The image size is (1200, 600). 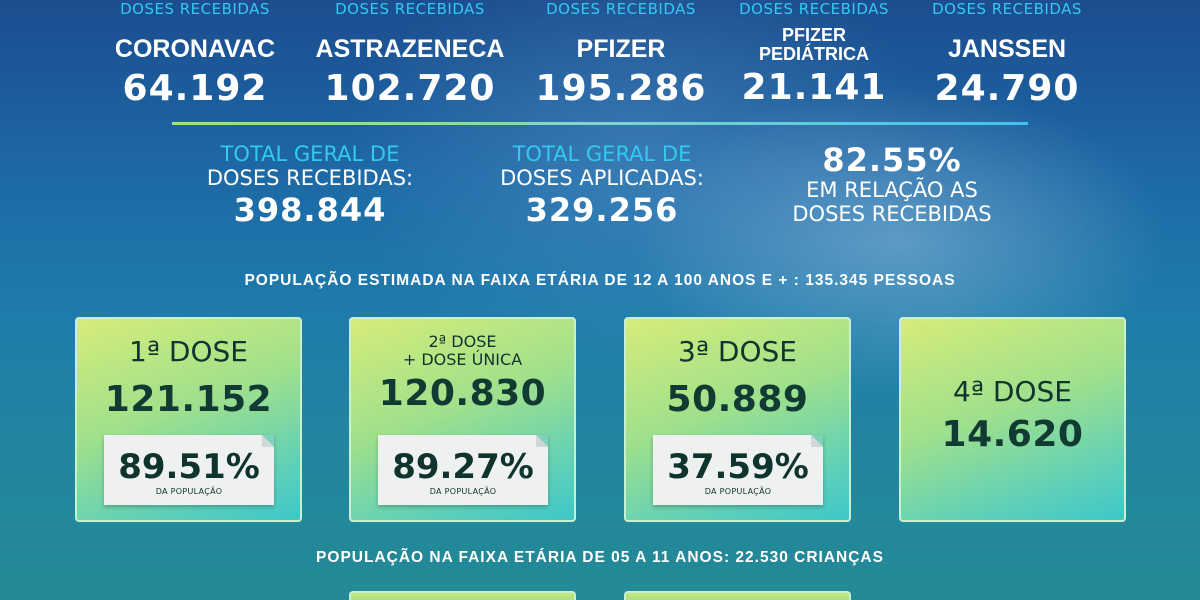 I want to click on vaccine-name-line1: PFIZER, so click(x=813, y=35).